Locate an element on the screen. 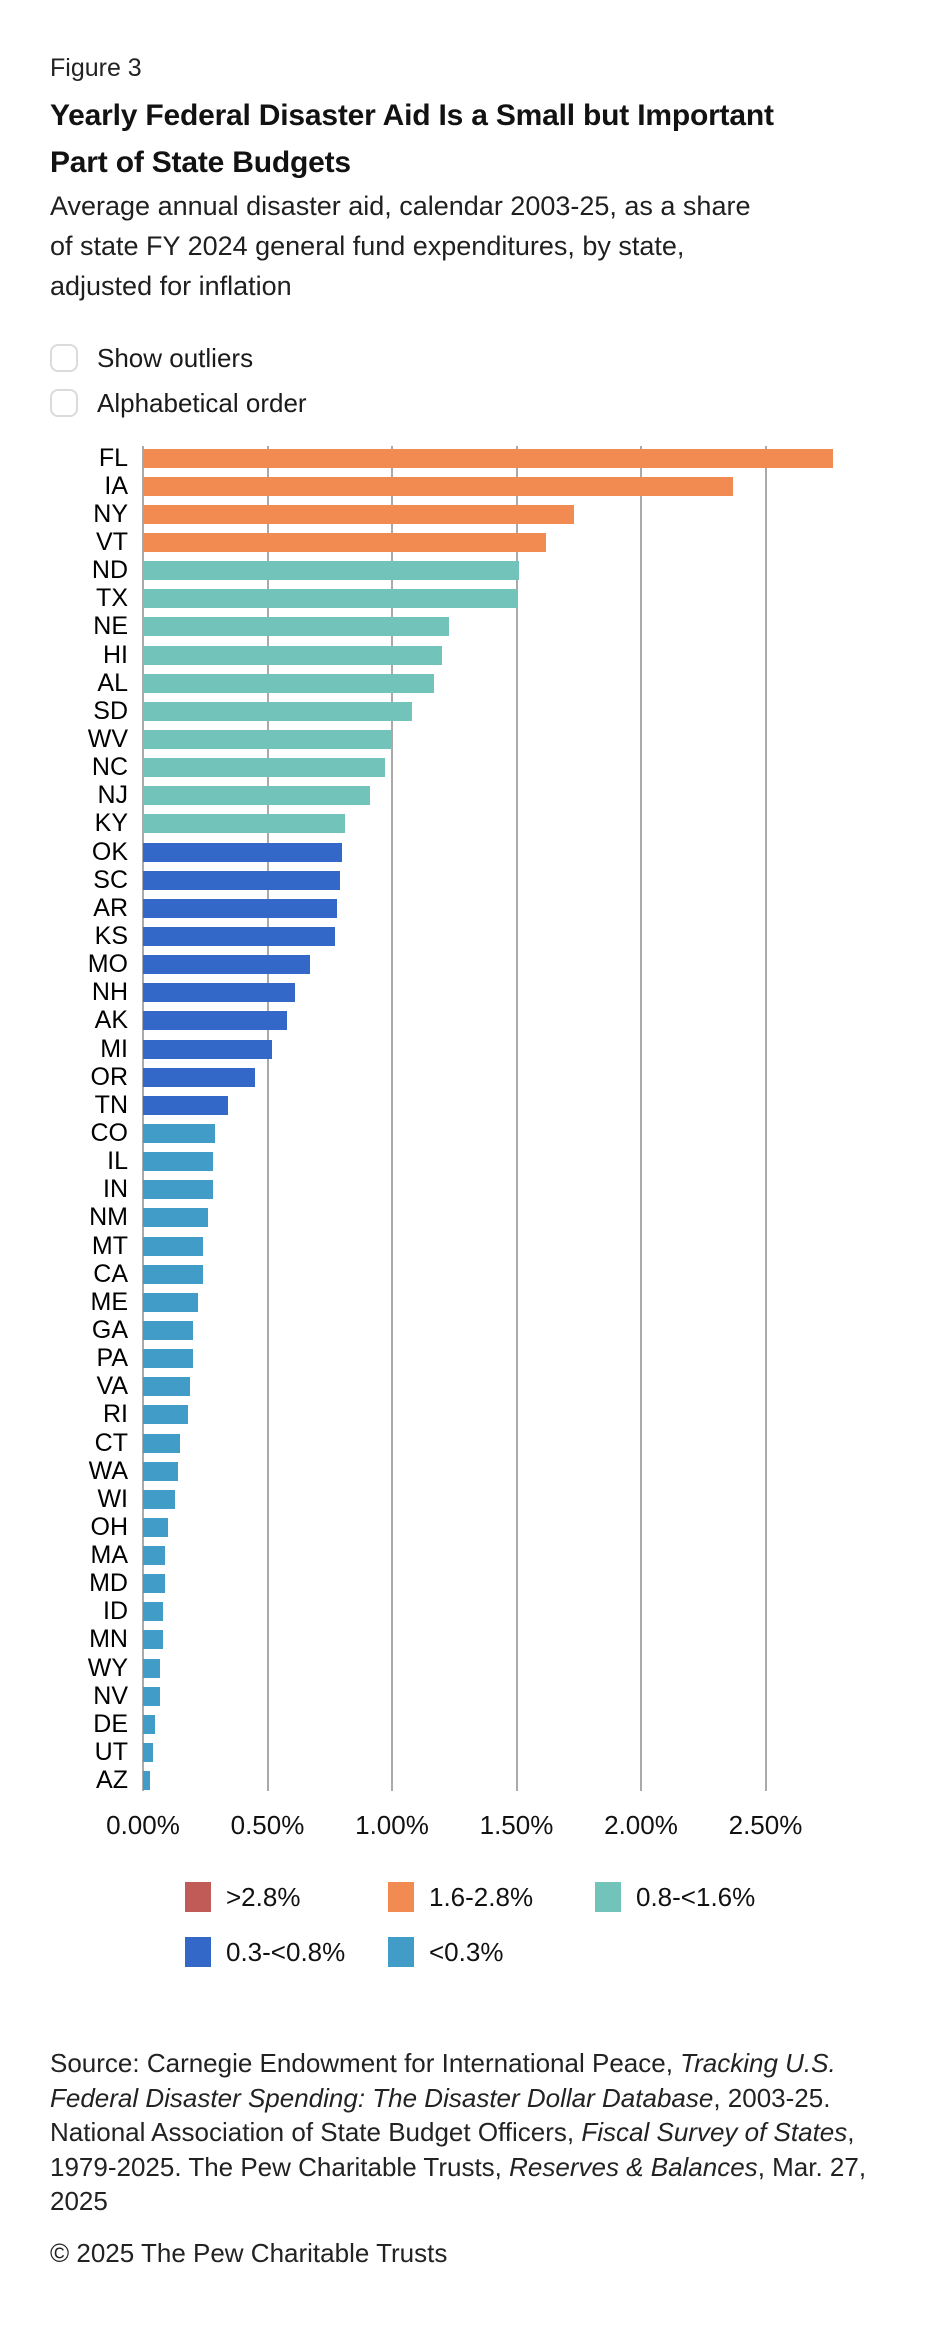 The width and height of the screenshot is (934, 2336). bar-OR is located at coordinates (199, 1077).